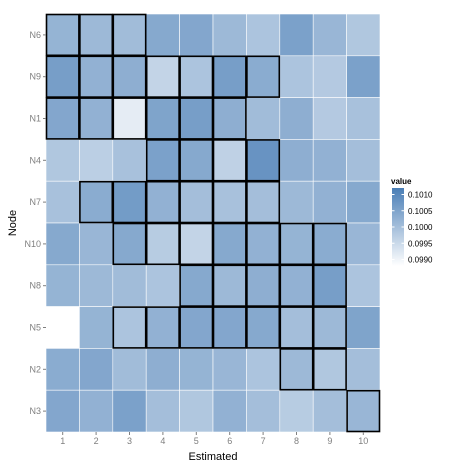 The height and width of the screenshot is (469, 469). I want to click on legend-label: 0.0990, so click(420, 260).